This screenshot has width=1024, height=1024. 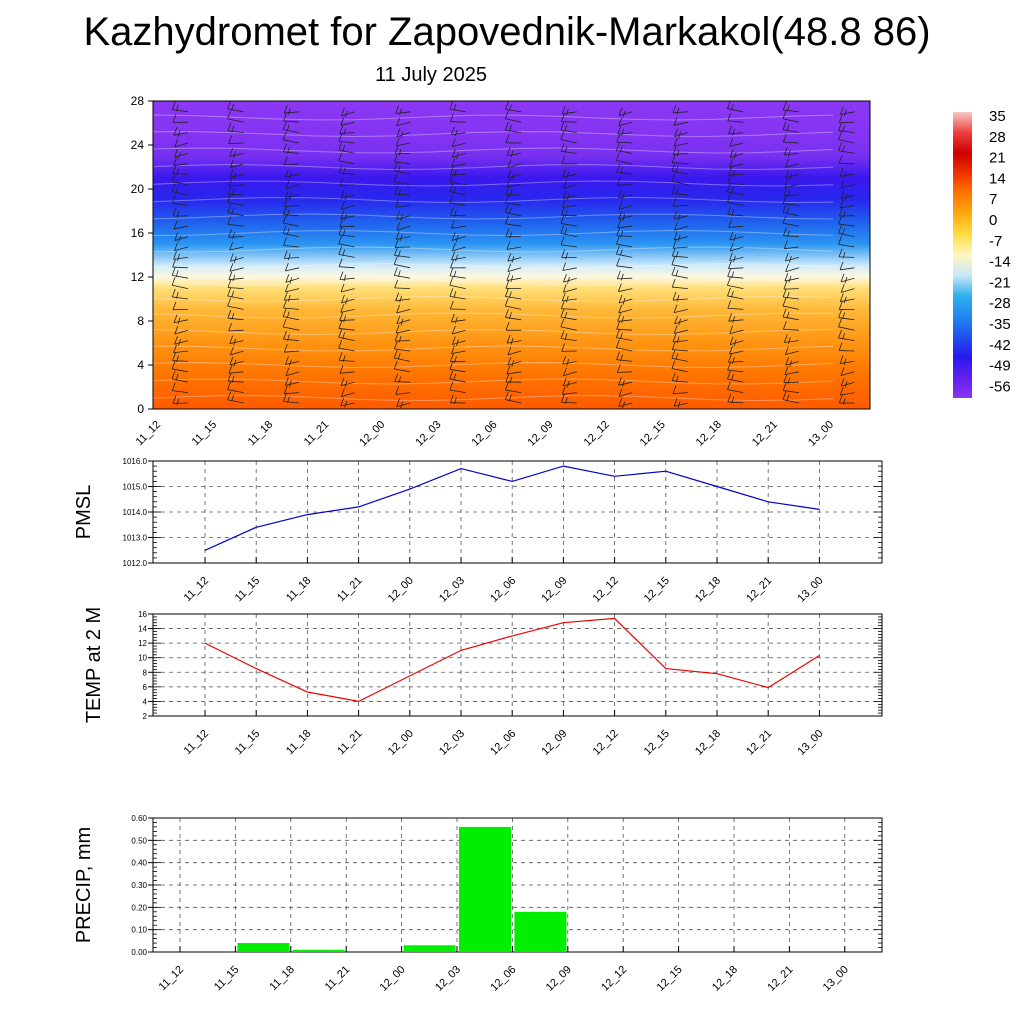 I want to click on x-tick-label: 11_15, so click(x=205, y=434).